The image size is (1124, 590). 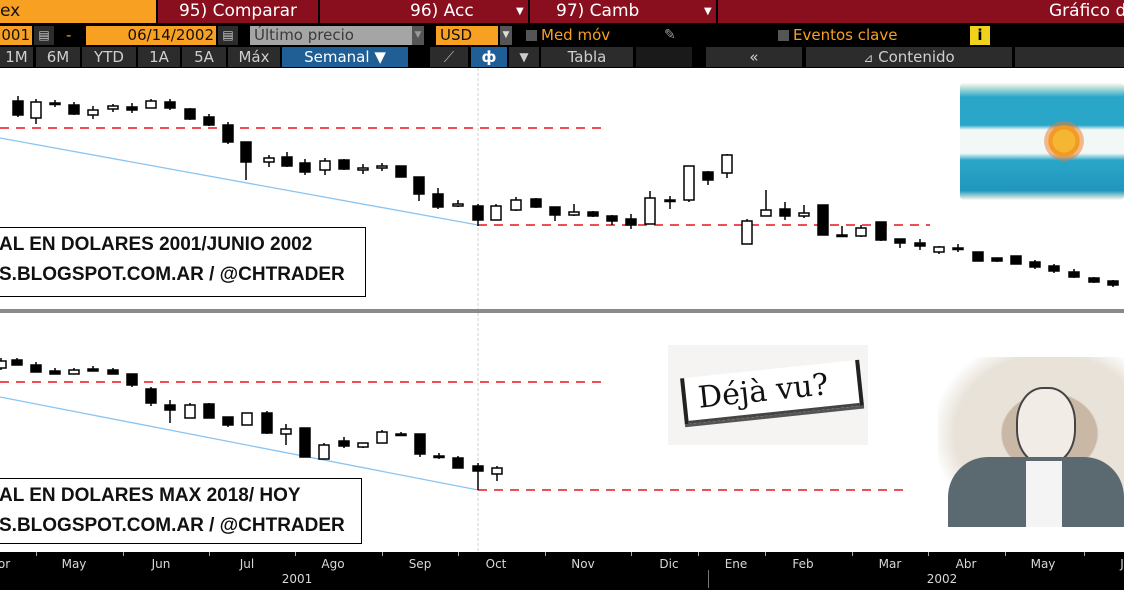 What do you see at coordinates (16, 57) in the screenshot?
I see `range-1m-button: 1M` at bounding box center [16, 57].